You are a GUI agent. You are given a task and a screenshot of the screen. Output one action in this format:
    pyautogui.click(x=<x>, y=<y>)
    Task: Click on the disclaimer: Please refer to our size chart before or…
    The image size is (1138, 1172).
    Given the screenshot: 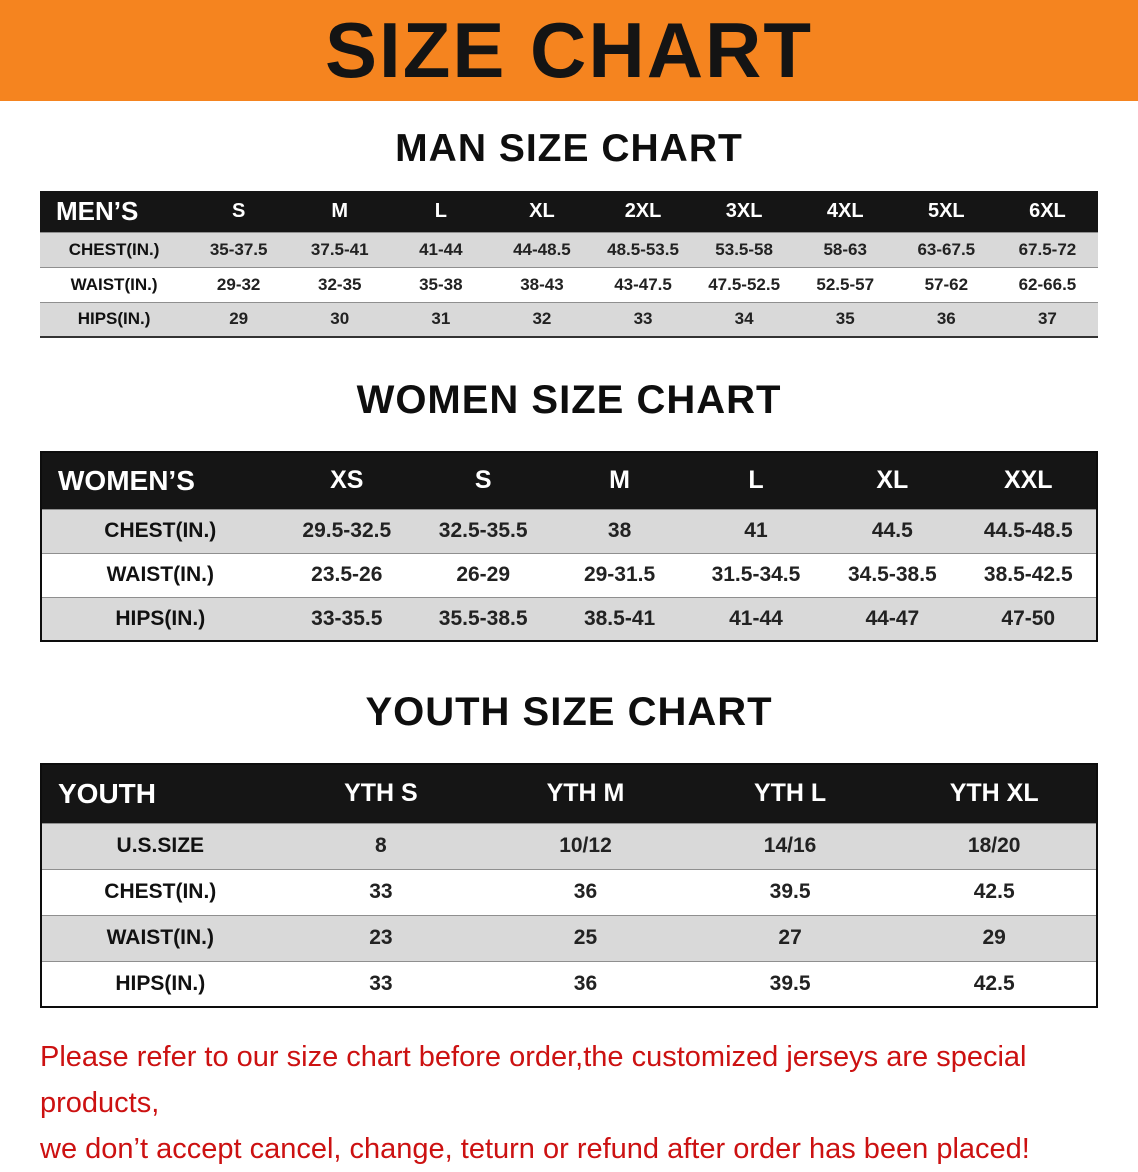 What is the action you would take?
    pyautogui.click(x=569, y=1090)
    